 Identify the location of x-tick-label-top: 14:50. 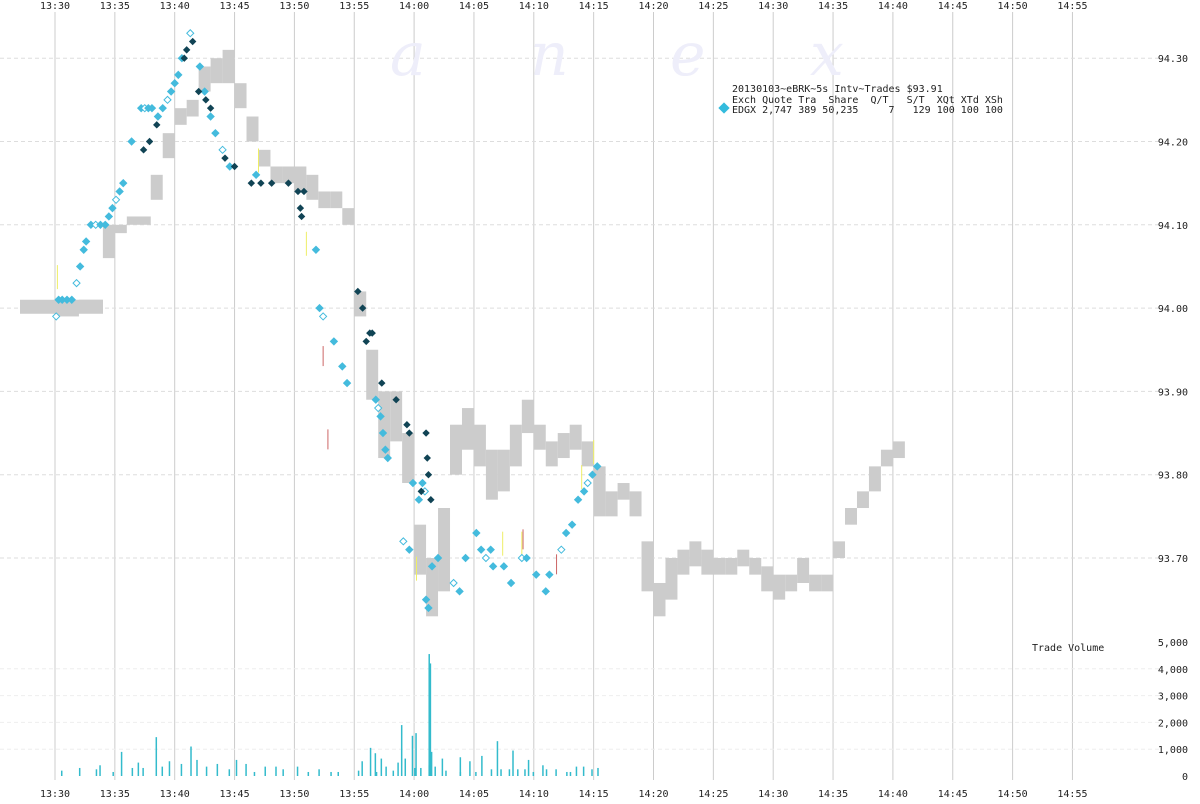
(1013, 6).